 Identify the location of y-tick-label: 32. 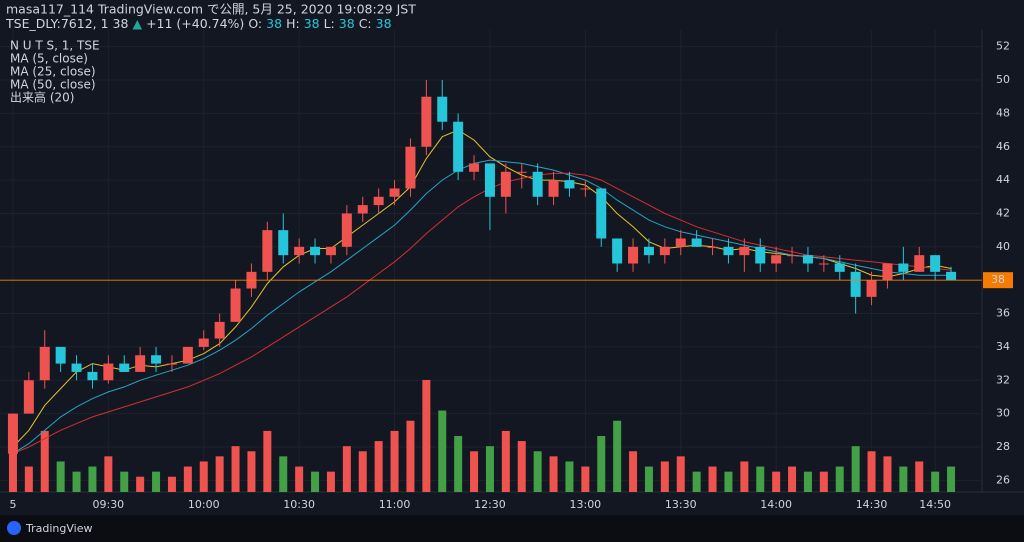
(1003, 379).